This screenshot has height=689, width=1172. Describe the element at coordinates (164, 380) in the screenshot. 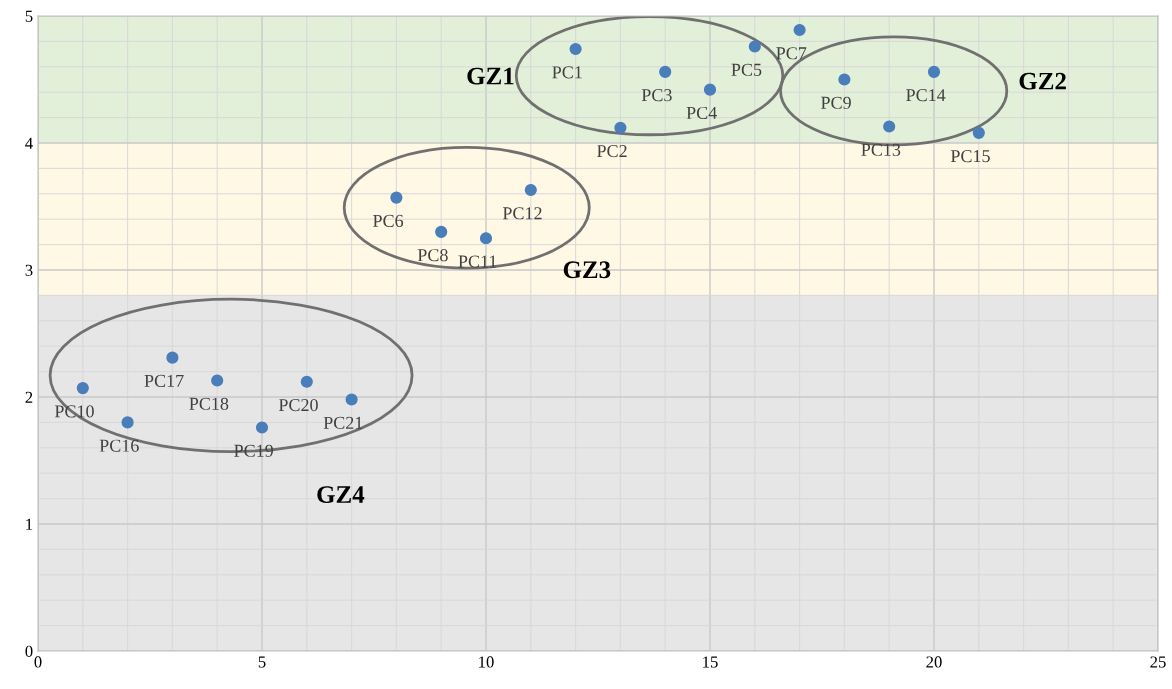

I see `annotation: PC17` at that location.